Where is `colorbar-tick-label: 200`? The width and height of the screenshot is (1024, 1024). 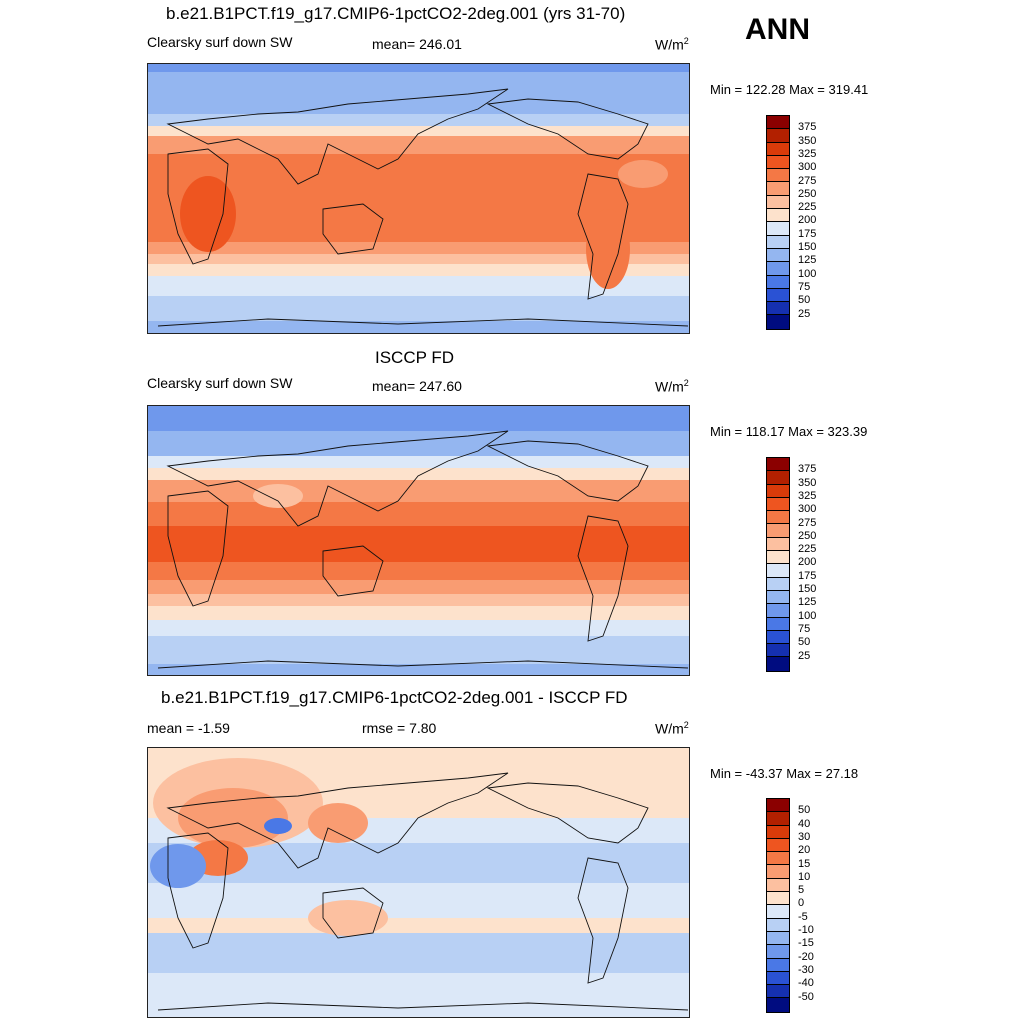
colorbar-tick-label: 200 is located at coordinates (807, 220).